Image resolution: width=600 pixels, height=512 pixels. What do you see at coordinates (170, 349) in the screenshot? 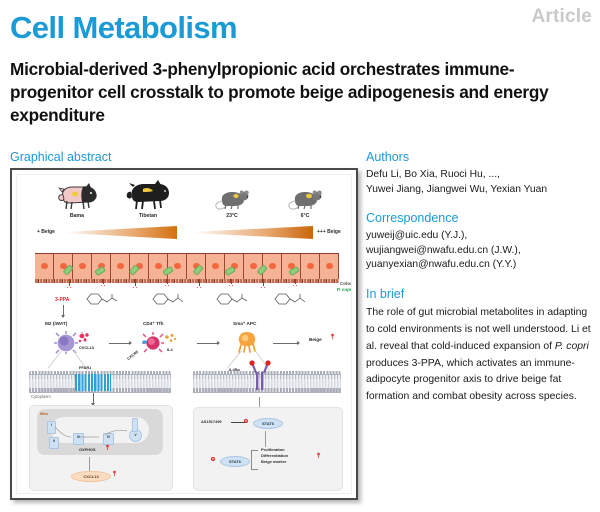
I see `label-il4: IL4` at bounding box center [170, 349].